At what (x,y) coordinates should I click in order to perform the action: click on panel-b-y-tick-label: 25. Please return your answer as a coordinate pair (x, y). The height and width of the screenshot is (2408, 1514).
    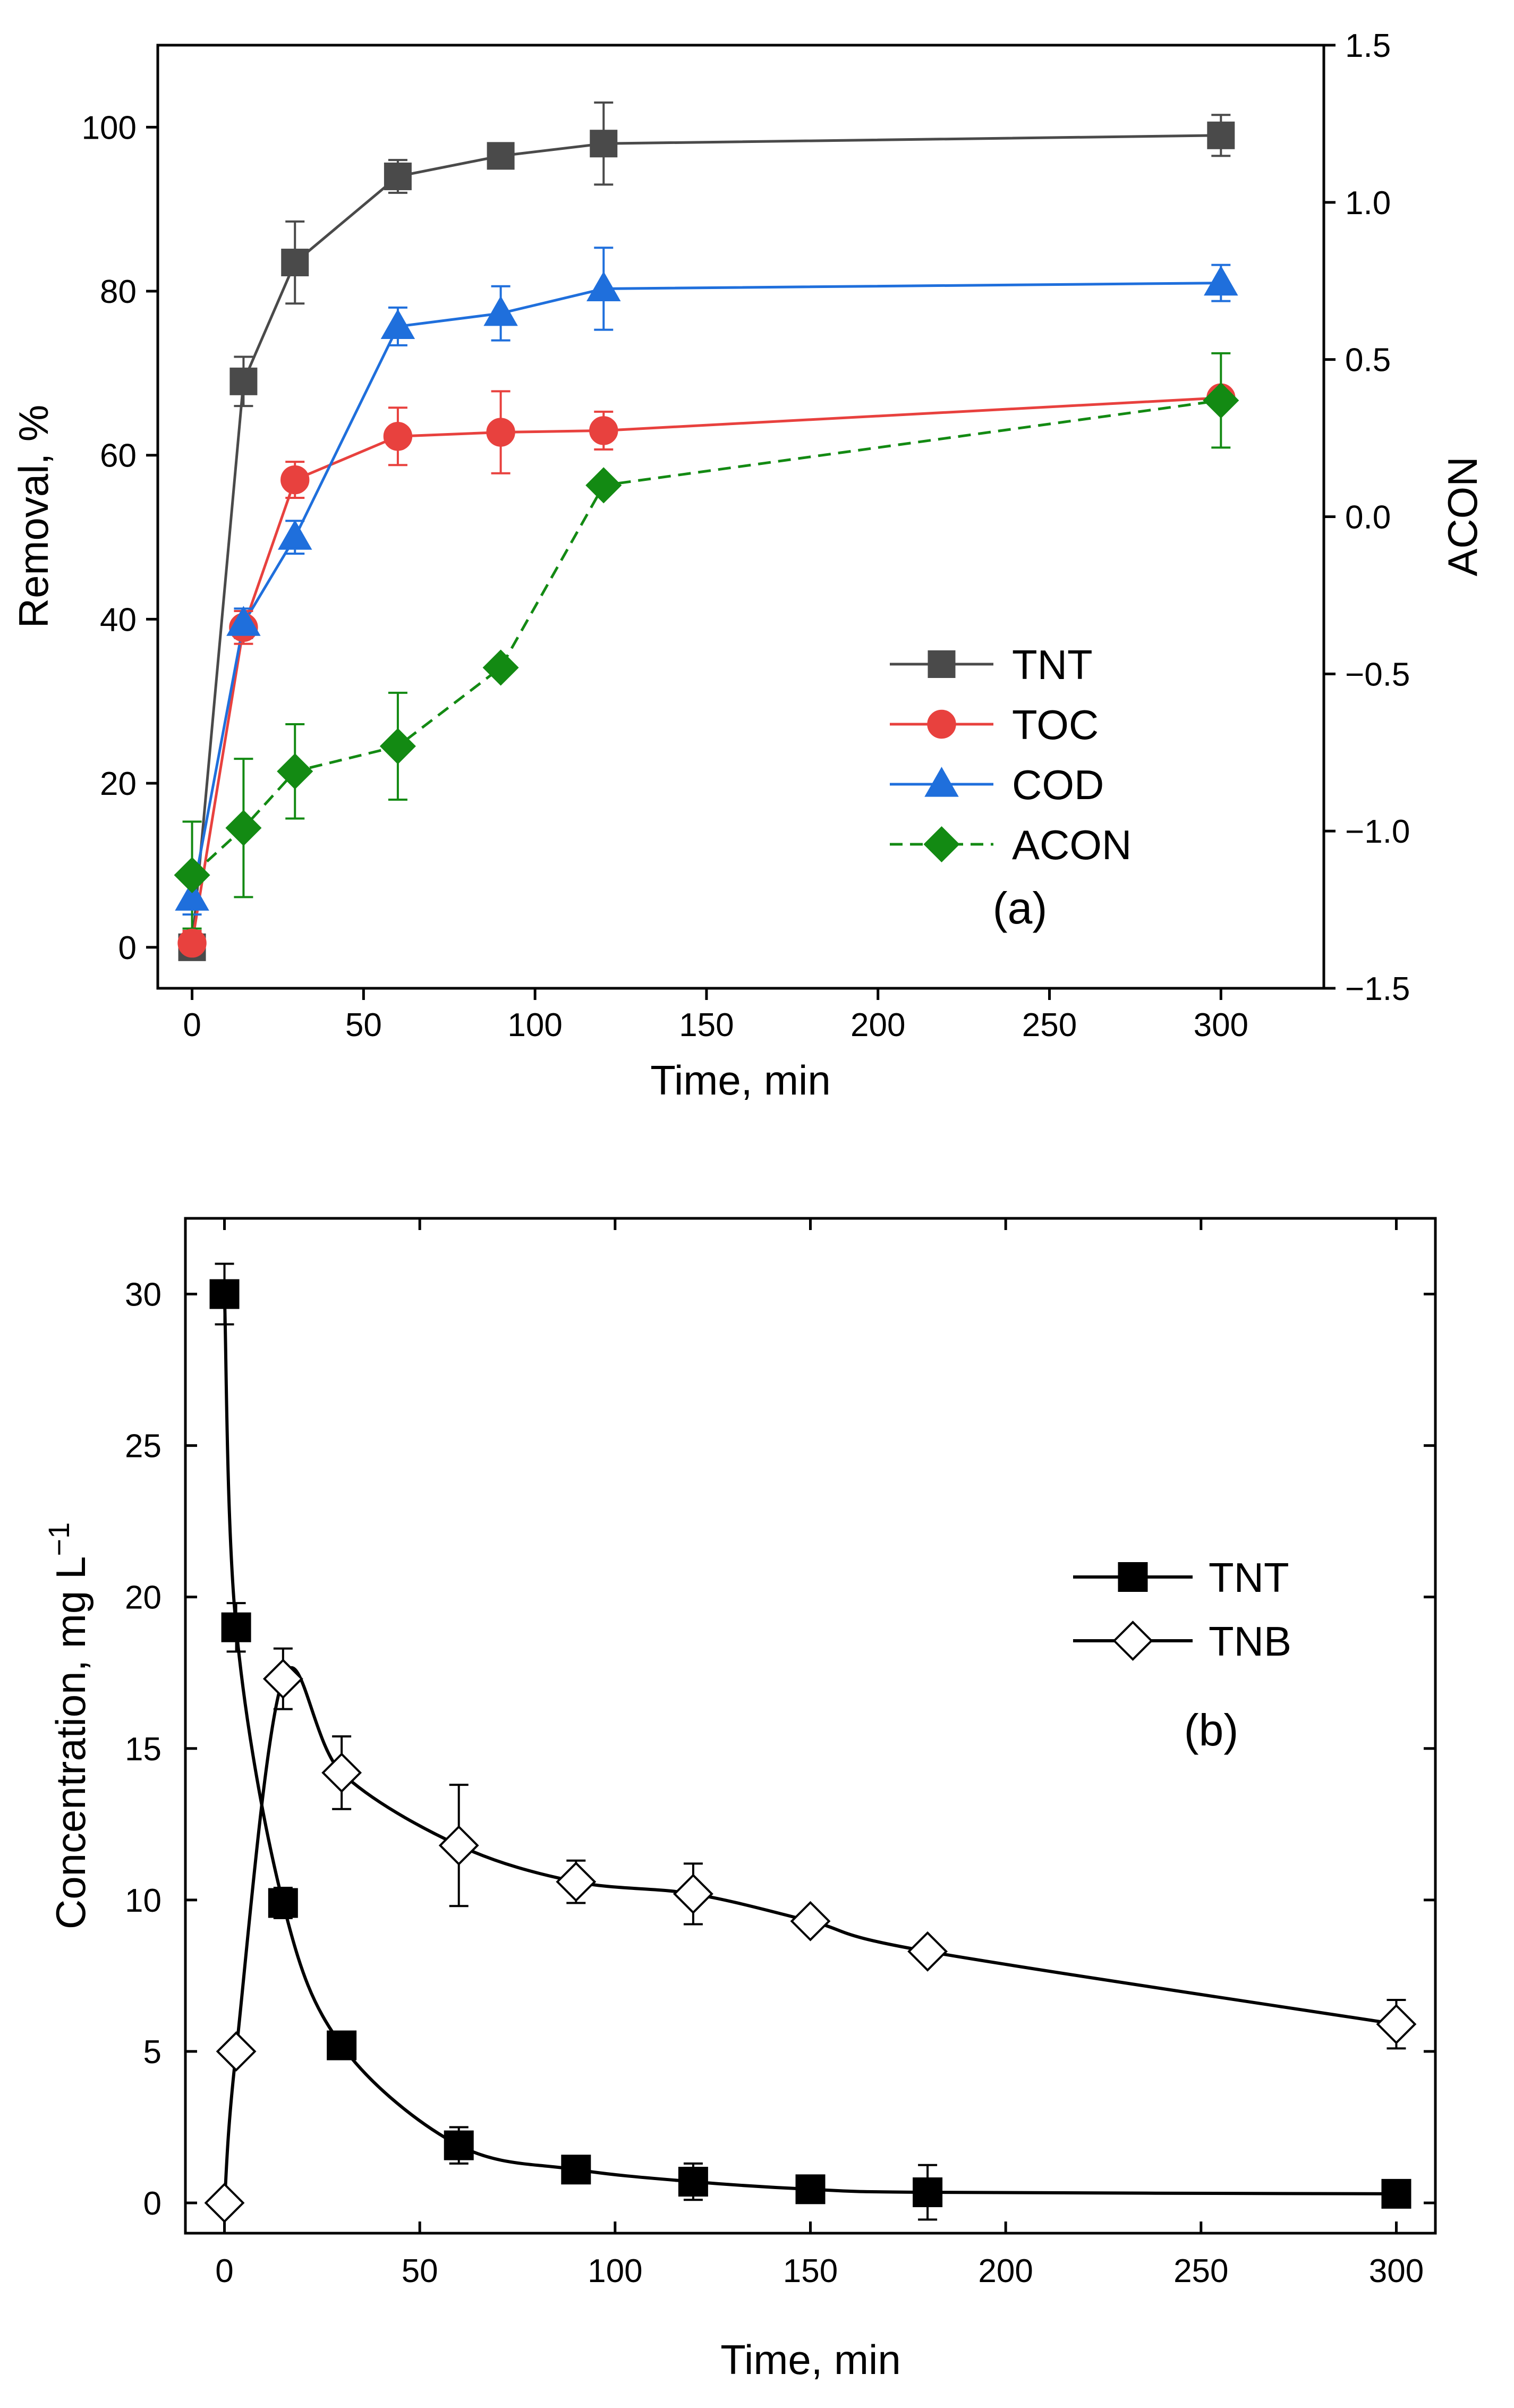
    Looking at the image, I should click on (143, 1446).